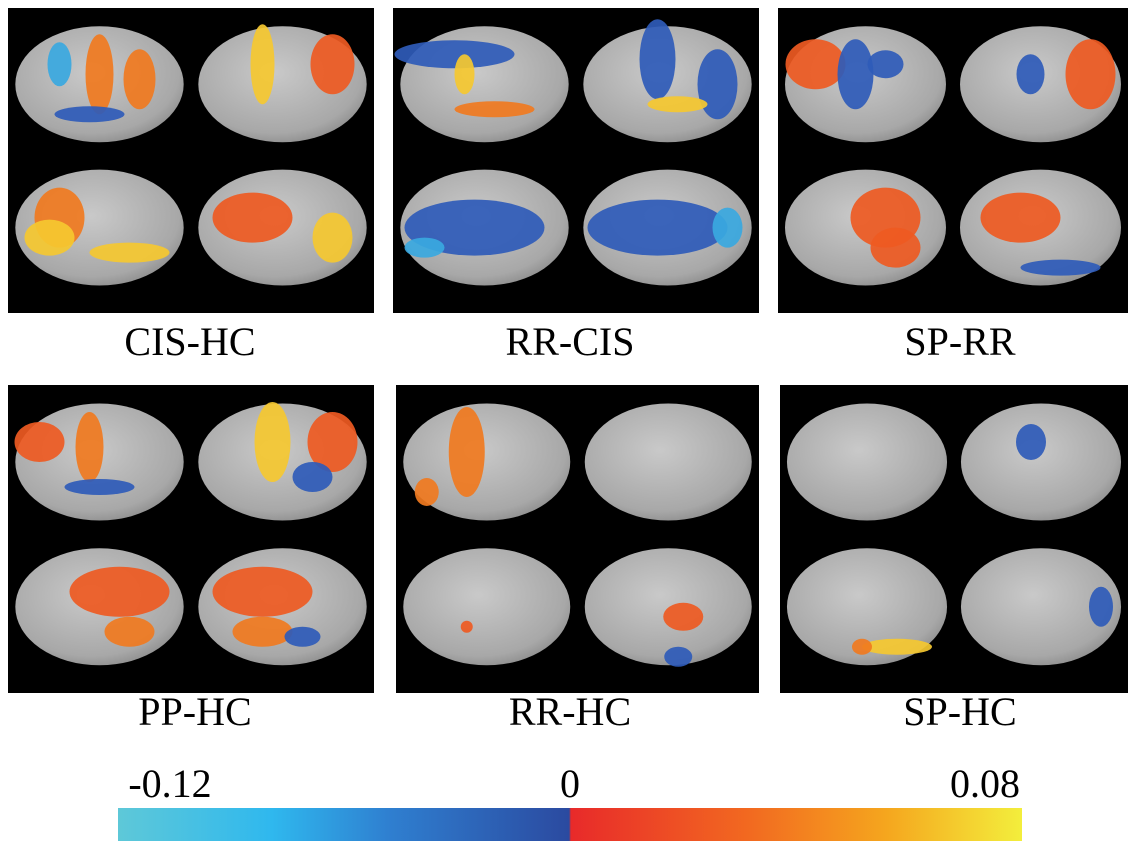 The image size is (1137, 841). I want to click on colorbar-mid-label: 0, so click(570, 783).